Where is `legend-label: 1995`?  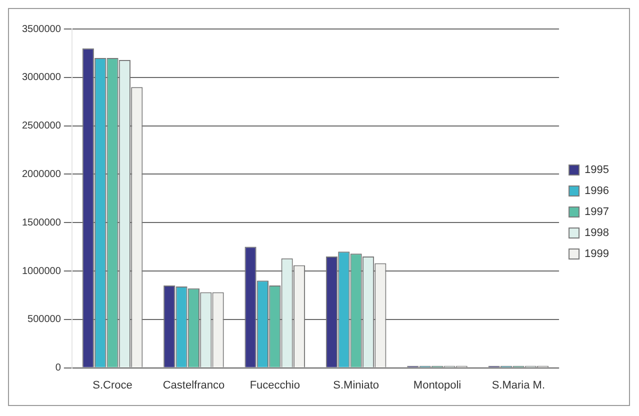
legend-label: 1995 is located at coordinates (597, 170).